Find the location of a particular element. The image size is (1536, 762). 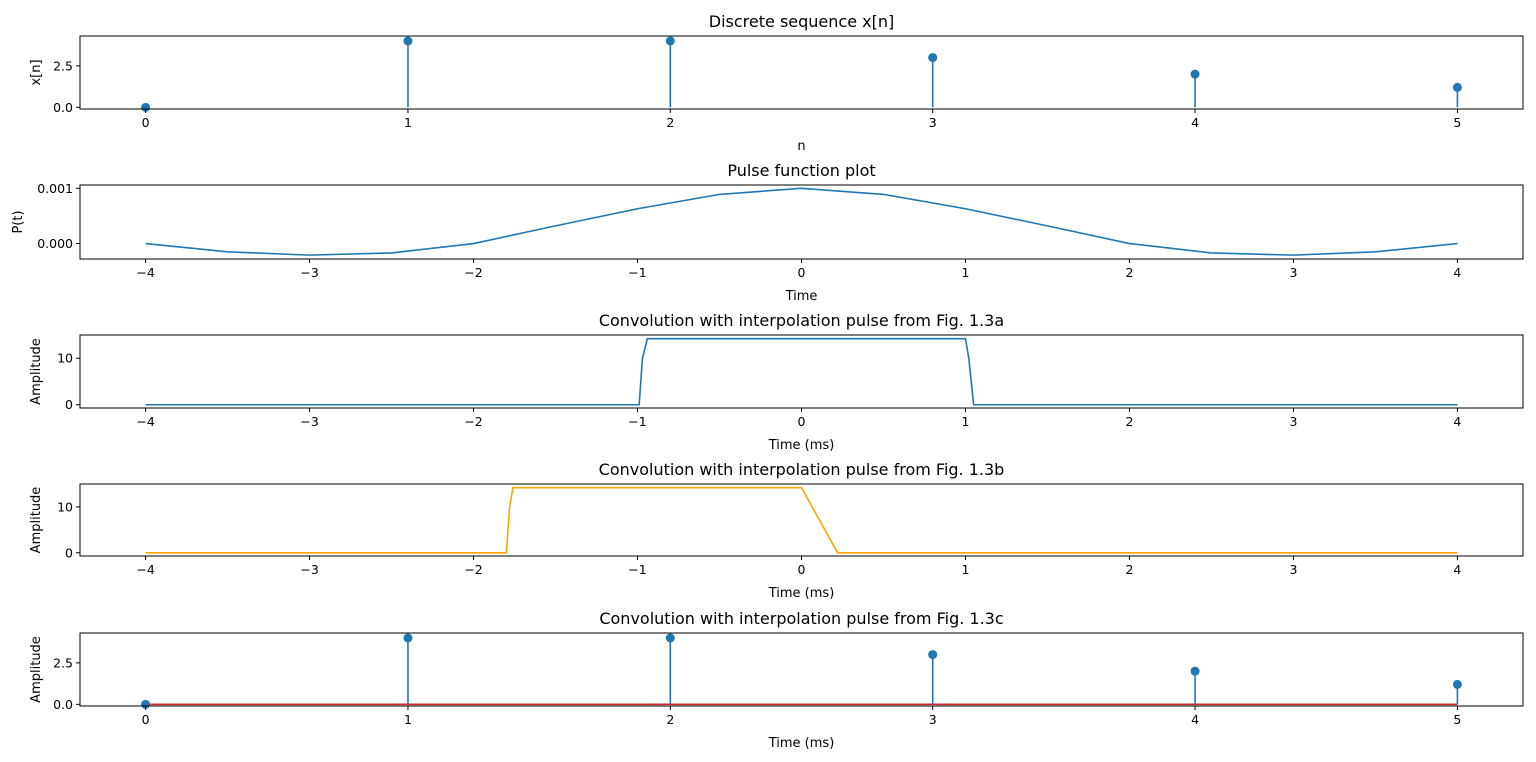

x-axis-label: Time is located at coordinates (801, 296).